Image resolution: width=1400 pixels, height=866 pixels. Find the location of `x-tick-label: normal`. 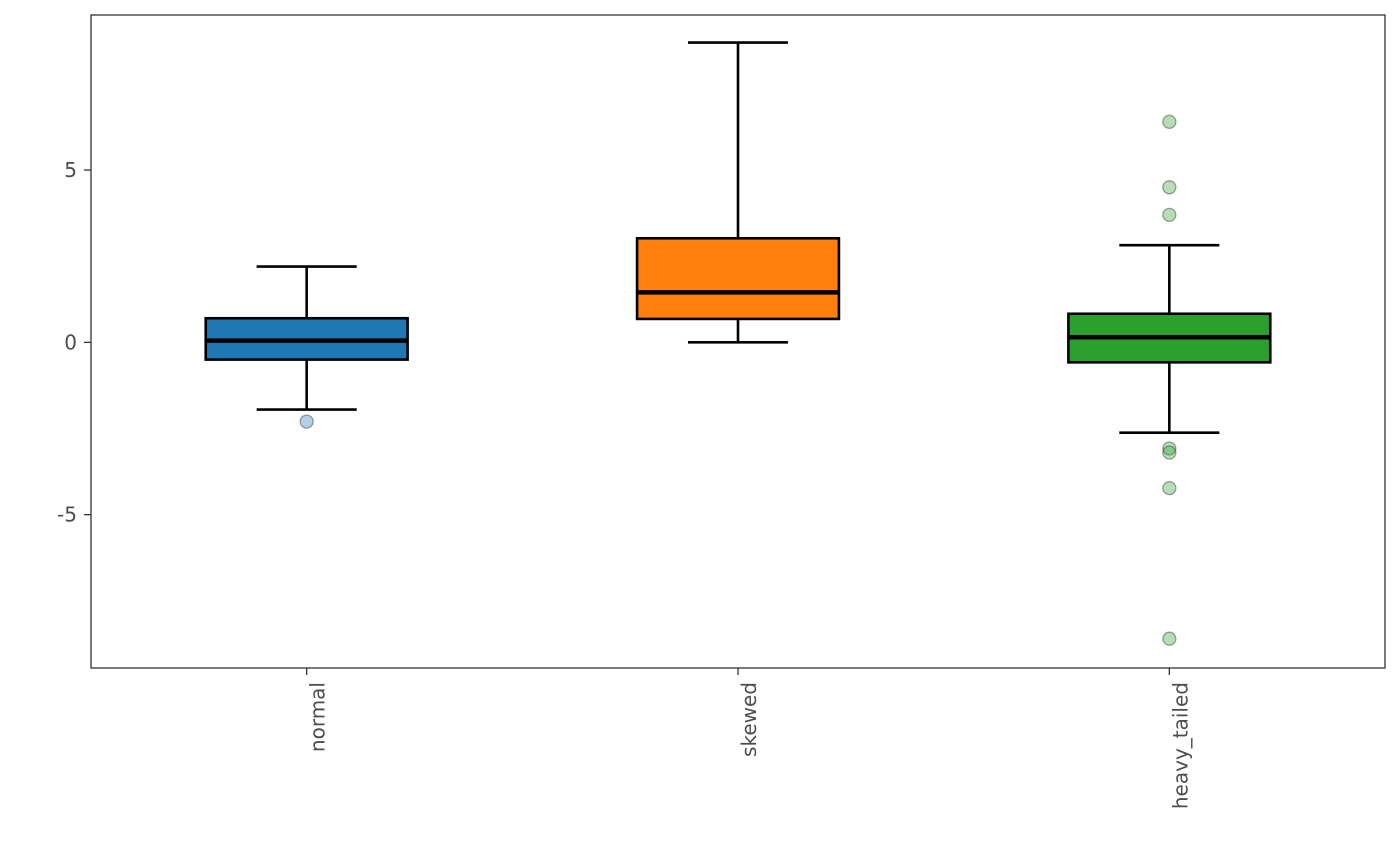

x-tick-label: normal is located at coordinates (318, 717).